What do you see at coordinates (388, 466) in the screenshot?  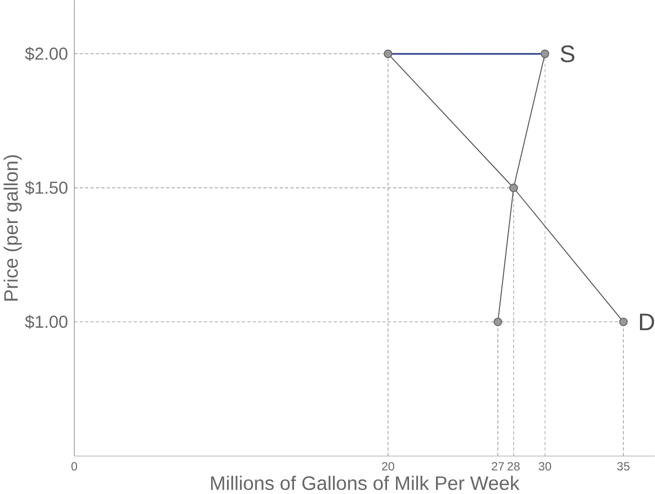 I see `x-tick-label: 20` at bounding box center [388, 466].